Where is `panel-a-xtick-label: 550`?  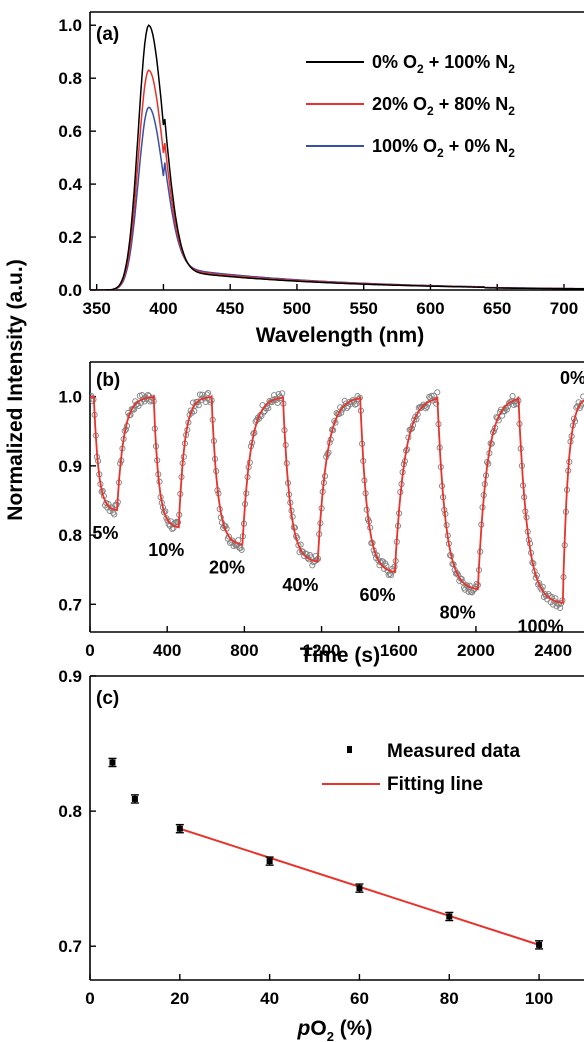
panel-a-xtick-label: 550 is located at coordinates (364, 308).